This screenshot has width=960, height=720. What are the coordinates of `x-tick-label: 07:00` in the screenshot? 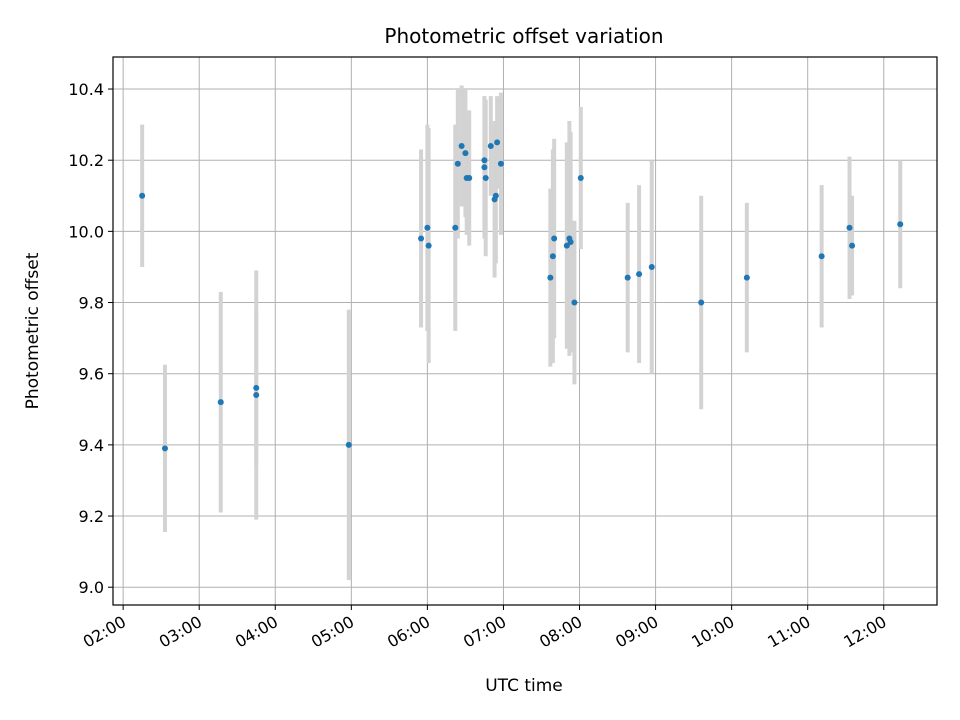 It's located at (484, 632).